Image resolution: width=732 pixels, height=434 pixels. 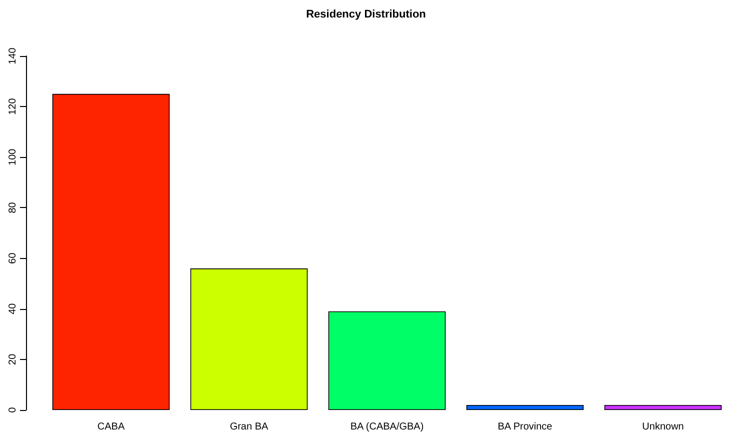 What do you see at coordinates (13, 258) in the screenshot?
I see `y-tick-label: 60` at bounding box center [13, 258].